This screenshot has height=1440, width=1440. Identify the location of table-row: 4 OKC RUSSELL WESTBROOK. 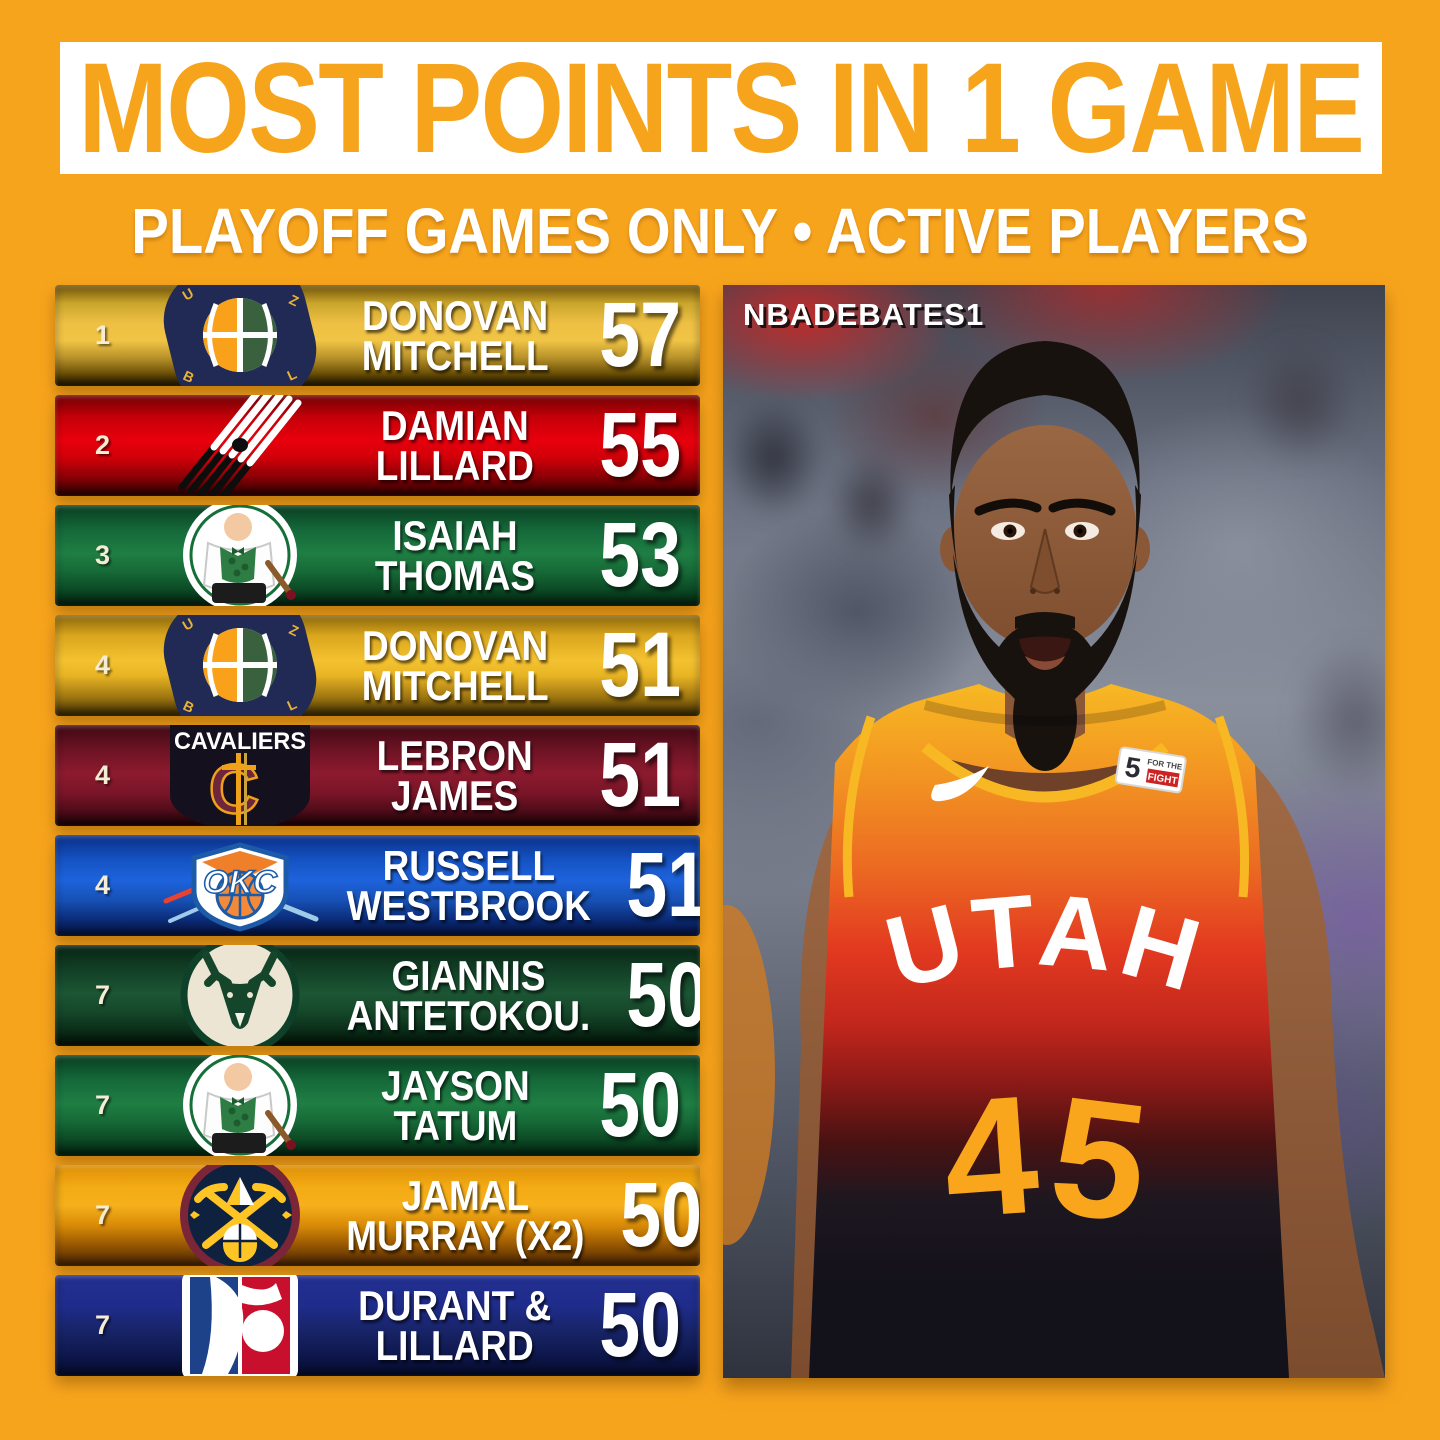
(377, 885).